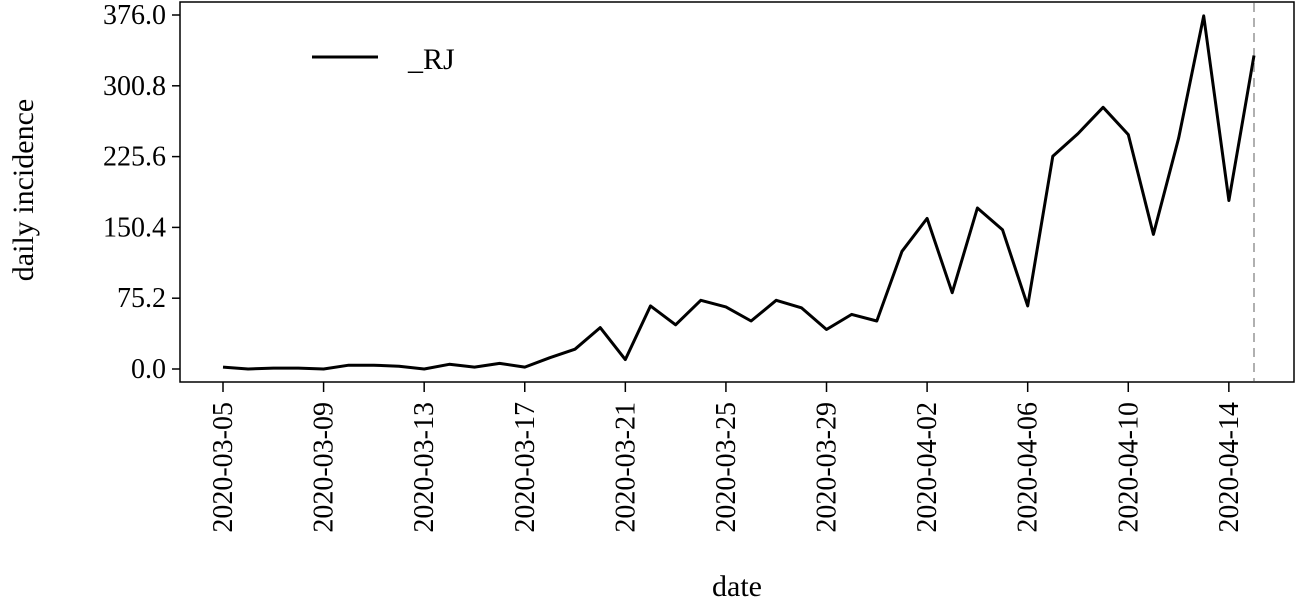 This screenshot has width=1296, height=600. What do you see at coordinates (625, 467) in the screenshot?
I see `x-tick-label: 2020-03-21` at bounding box center [625, 467].